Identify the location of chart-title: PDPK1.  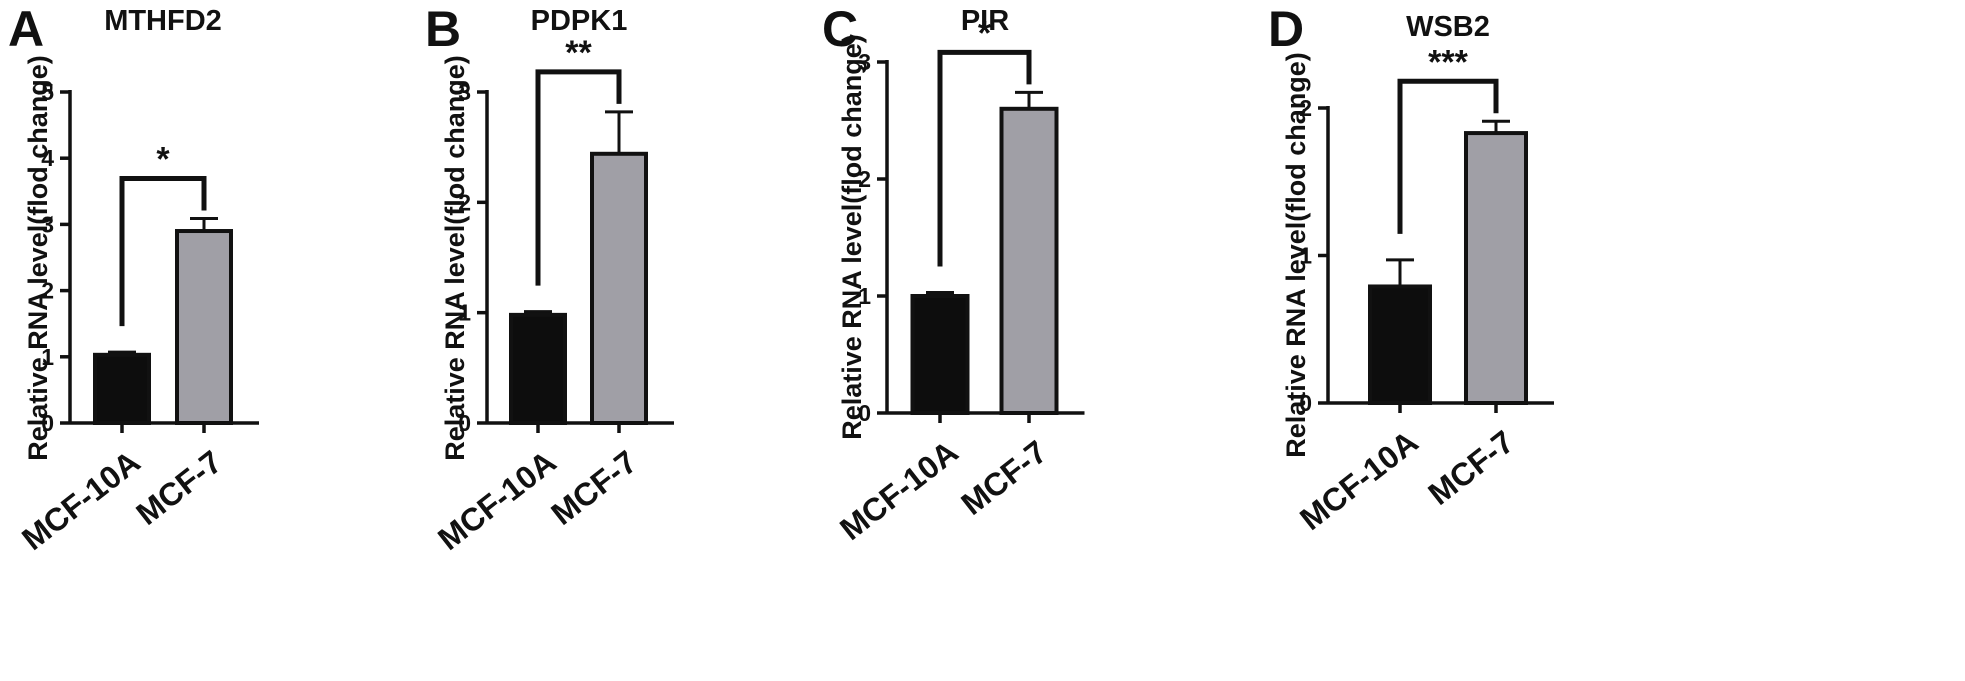
(579, 21).